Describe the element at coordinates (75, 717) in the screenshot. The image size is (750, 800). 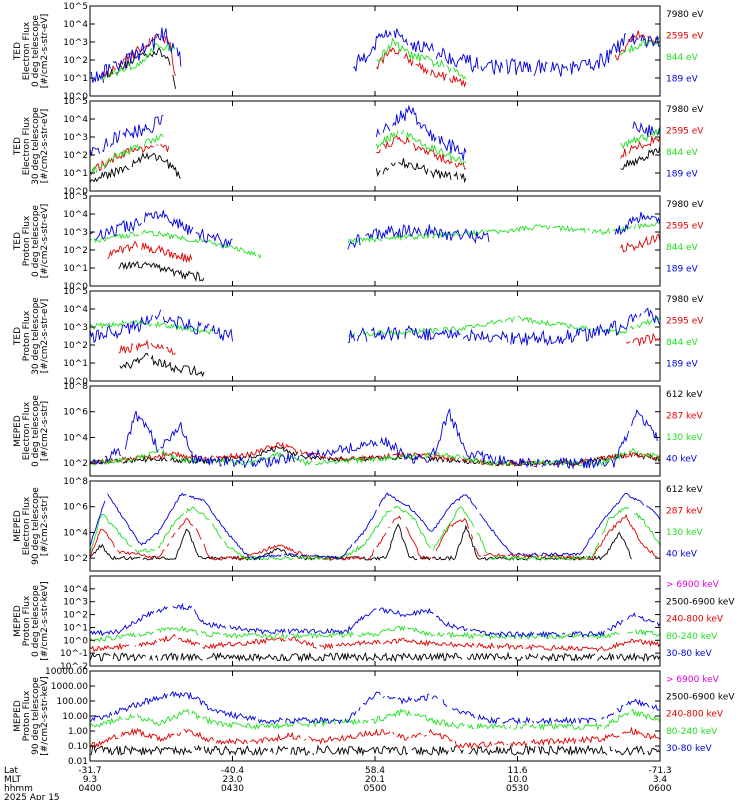
I see `y-tick-label: 10.00` at that location.